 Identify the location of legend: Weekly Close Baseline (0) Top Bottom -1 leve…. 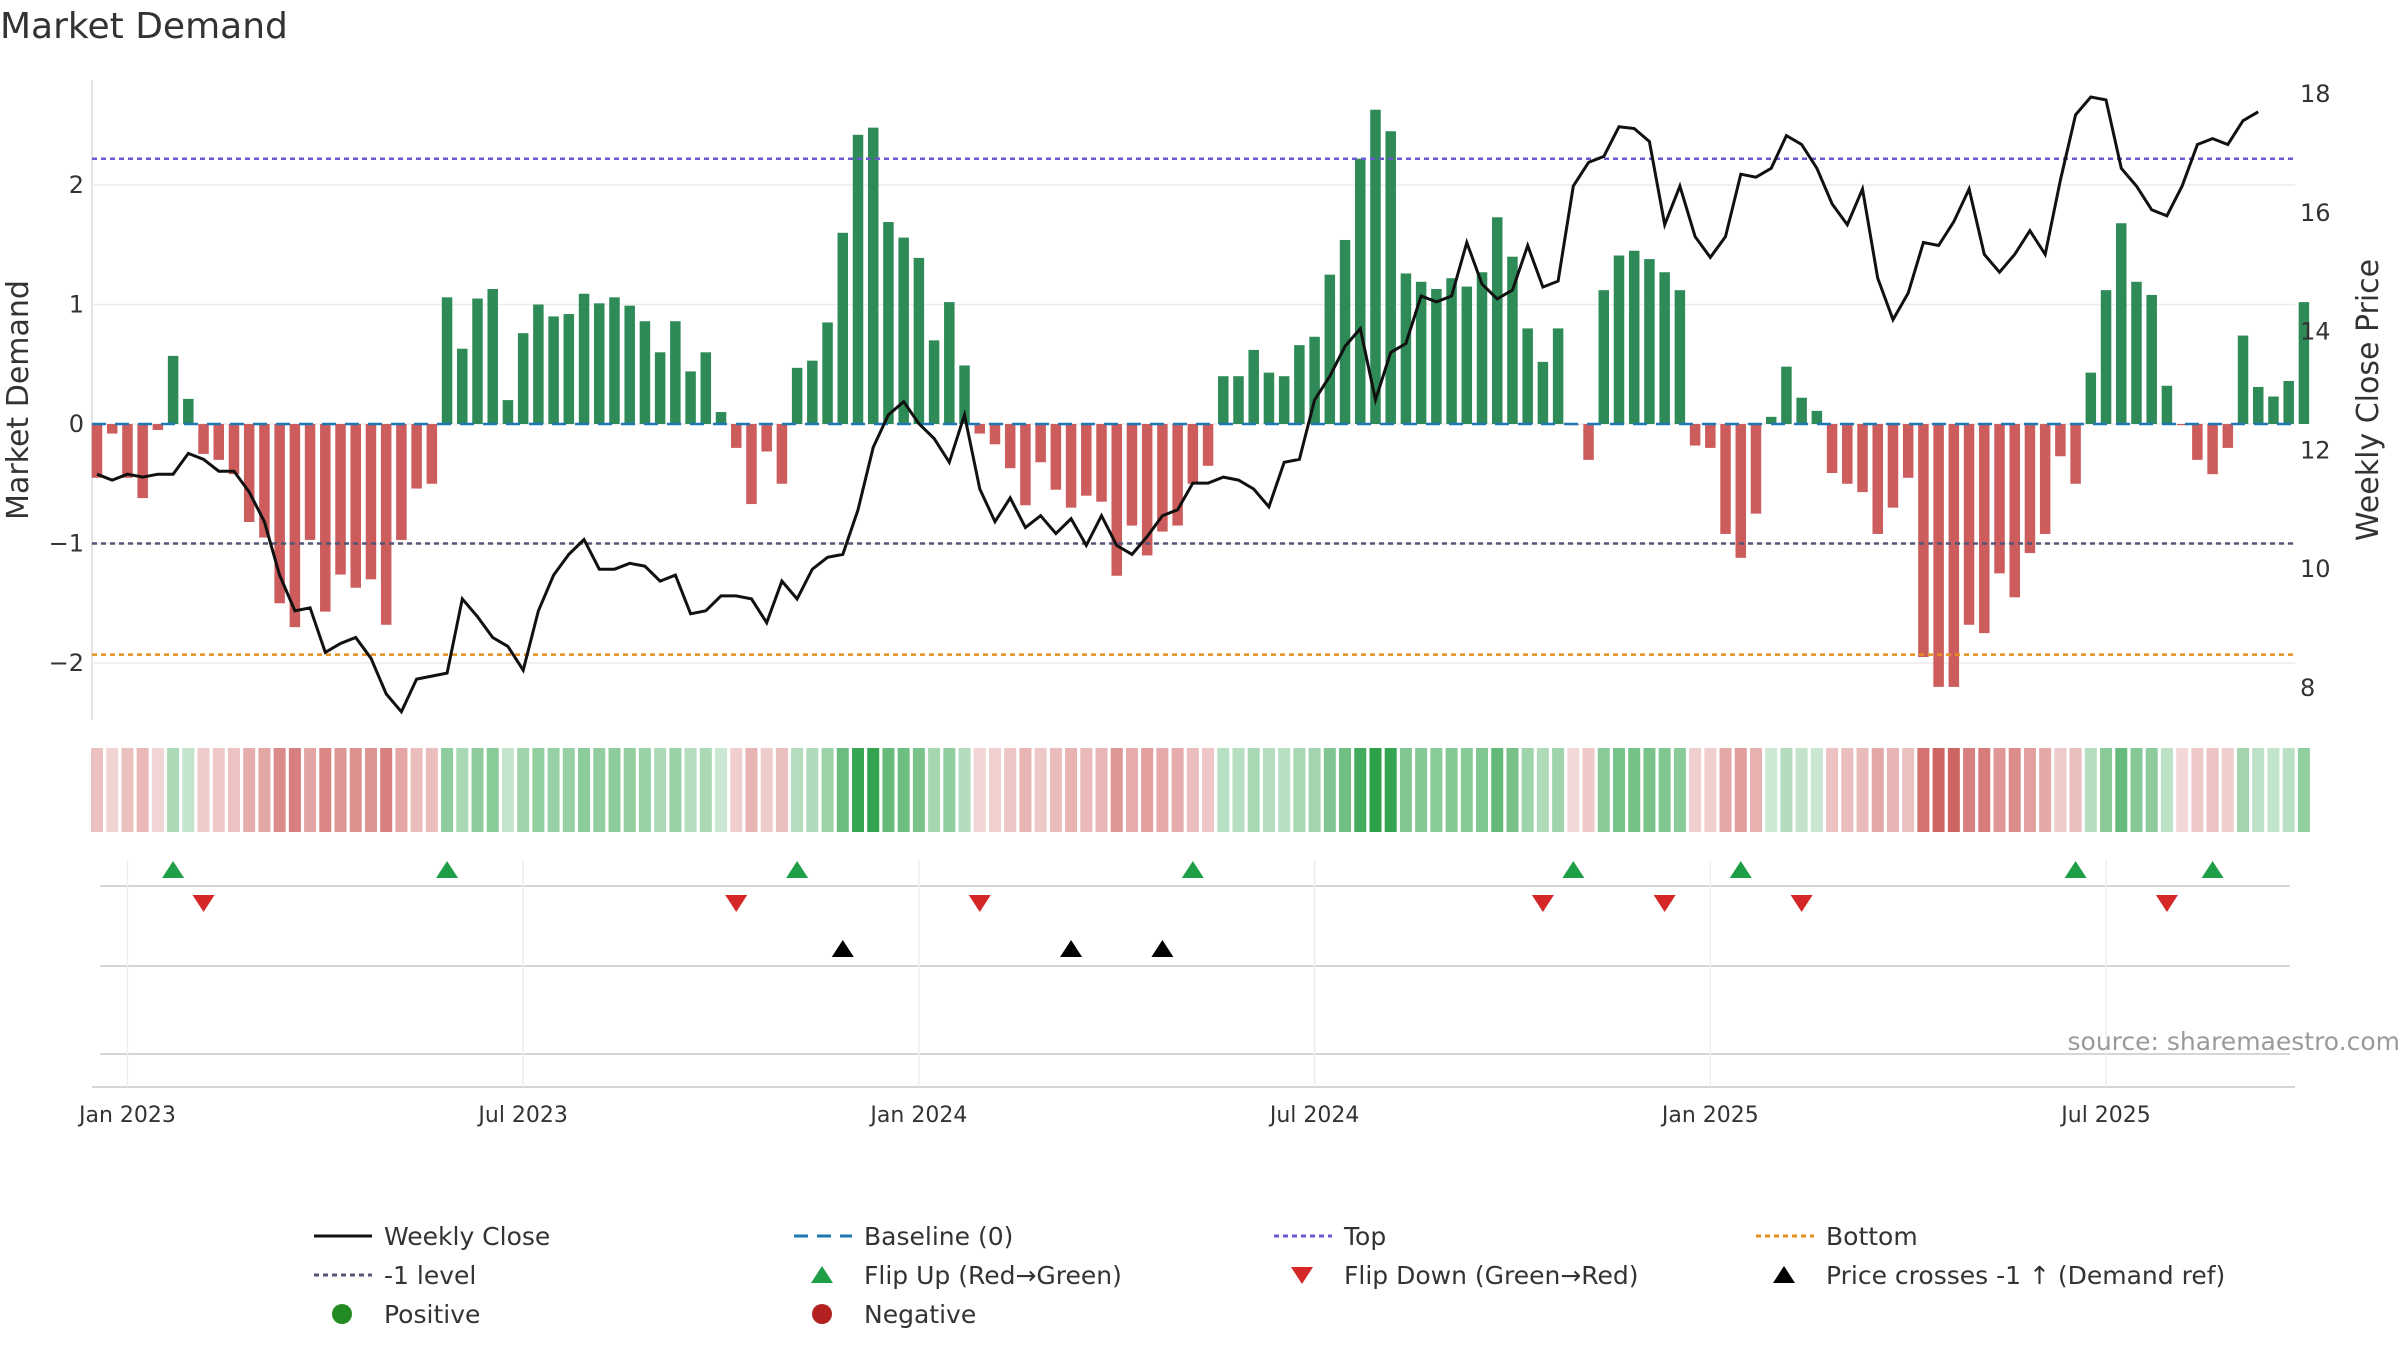
(1269, 1275).